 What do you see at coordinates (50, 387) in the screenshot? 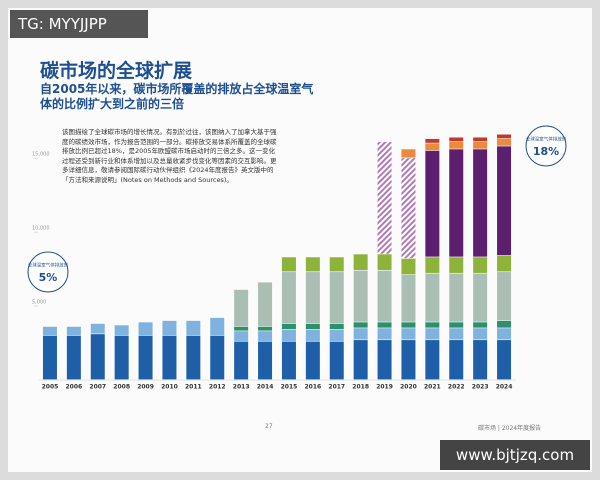
I see `x-tick-label: 2005` at bounding box center [50, 387].